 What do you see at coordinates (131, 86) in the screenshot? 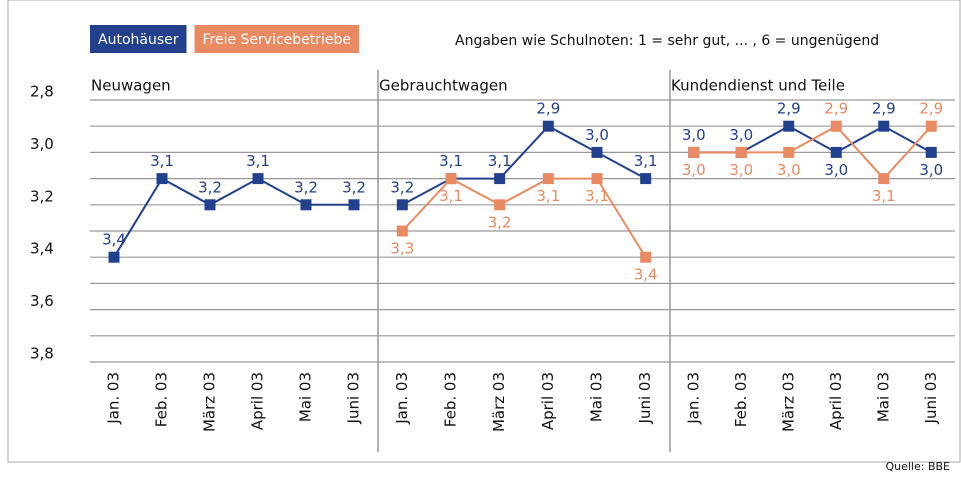
I see `panel-title: Neuwagen` at bounding box center [131, 86].